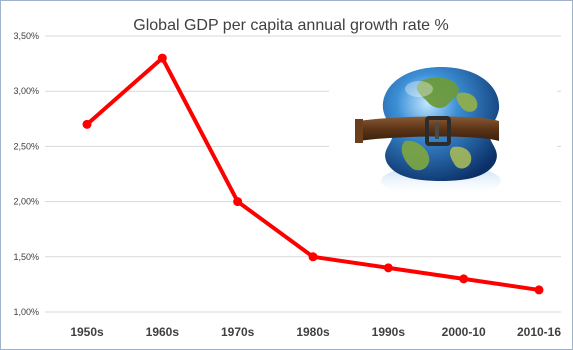 This screenshot has width=573, height=350. What do you see at coordinates (313, 332) in the screenshot?
I see `x-tick-label: 1980s` at bounding box center [313, 332].